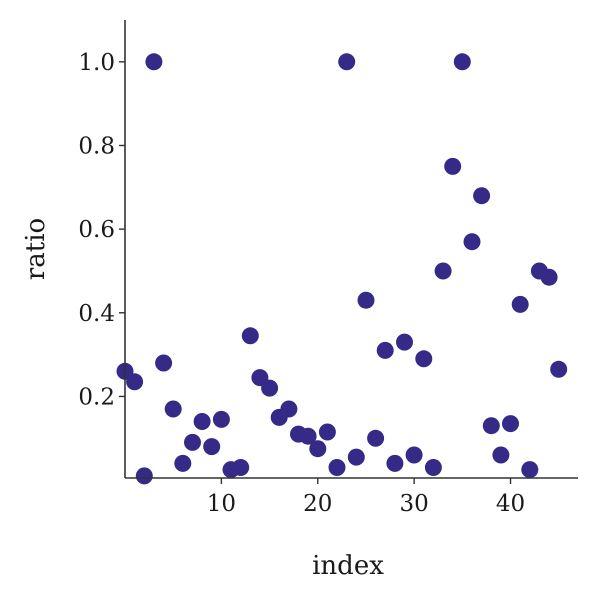 Image resolution: width=600 pixels, height=596 pixels. I want to click on x-tick-label: 20, so click(317, 504).